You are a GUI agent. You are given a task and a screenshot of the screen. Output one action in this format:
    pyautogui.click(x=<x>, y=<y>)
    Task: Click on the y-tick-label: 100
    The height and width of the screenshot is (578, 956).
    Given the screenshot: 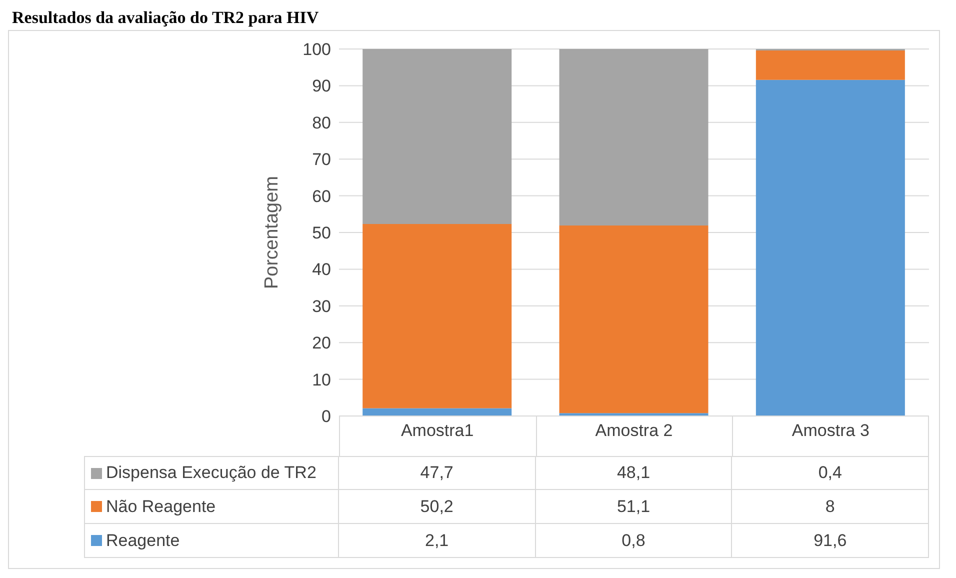 What is the action you would take?
    pyautogui.click(x=316, y=50)
    